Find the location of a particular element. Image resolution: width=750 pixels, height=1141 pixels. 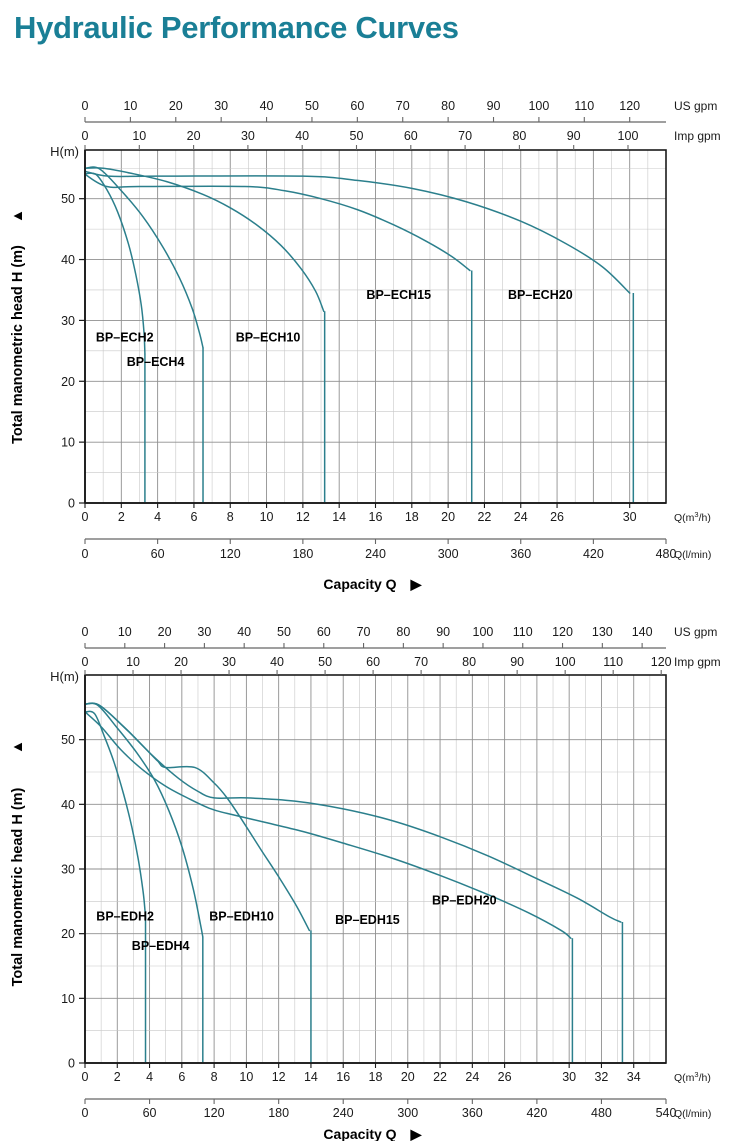

tick-label-imp-gpm: 60 is located at coordinates (373, 662).